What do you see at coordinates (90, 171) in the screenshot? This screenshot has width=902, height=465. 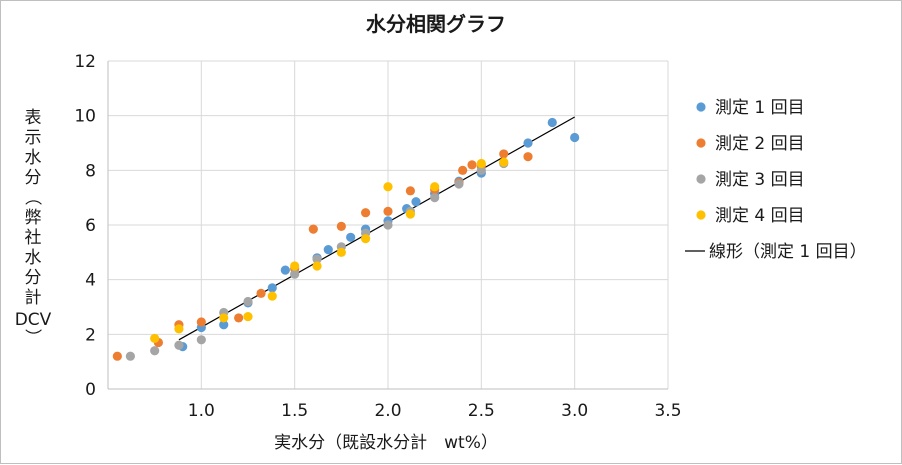 I see `y-tick-label: 8` at bounding box center [90, 171].